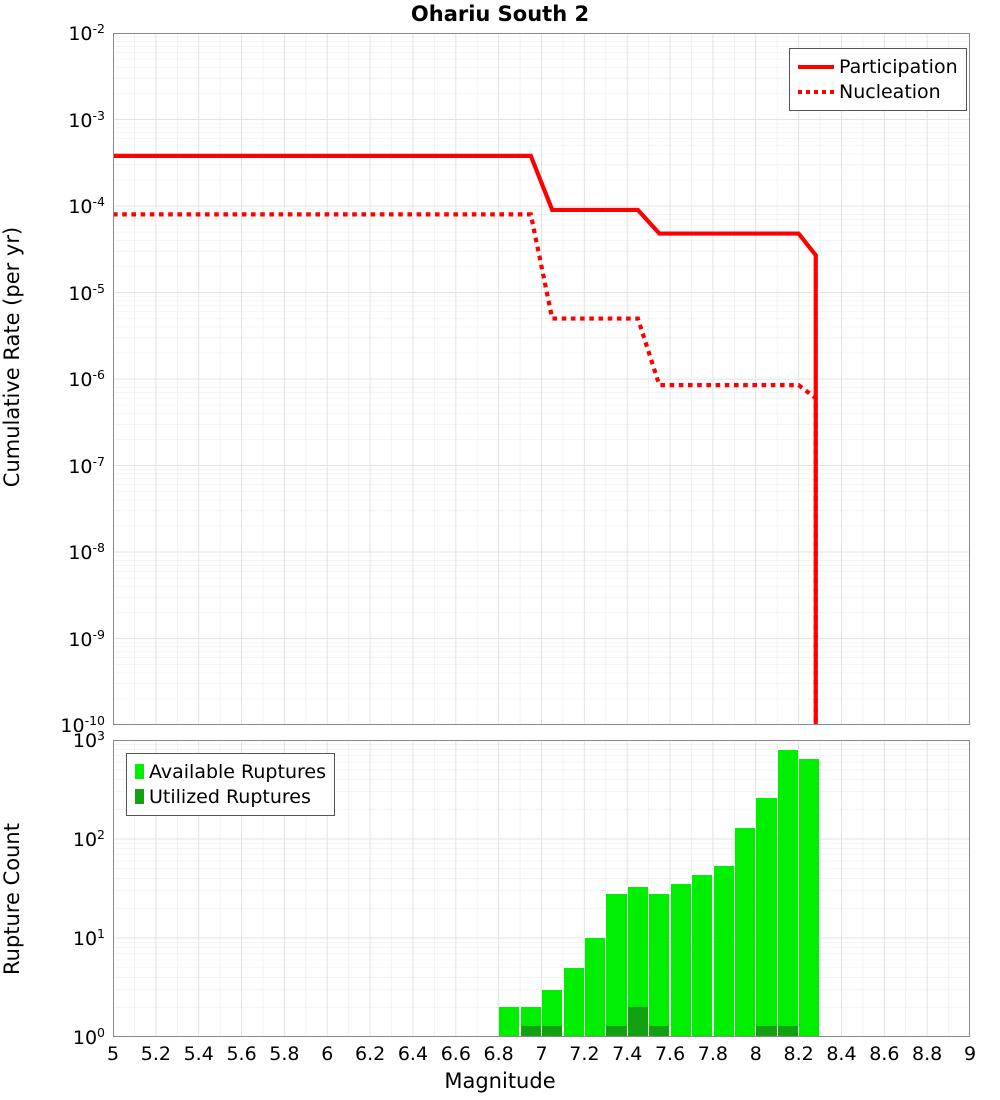 This screenshot has width=1000, height=1100. I want to click on bottom-y-tick-0: 10⁰, so click(88, 1037).